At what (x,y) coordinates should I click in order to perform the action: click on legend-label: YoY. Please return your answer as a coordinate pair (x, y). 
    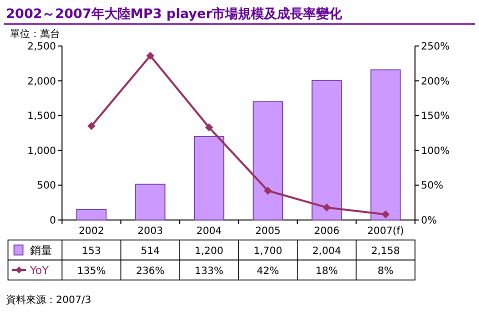
    Looking at the image, I should click on (39, 270).